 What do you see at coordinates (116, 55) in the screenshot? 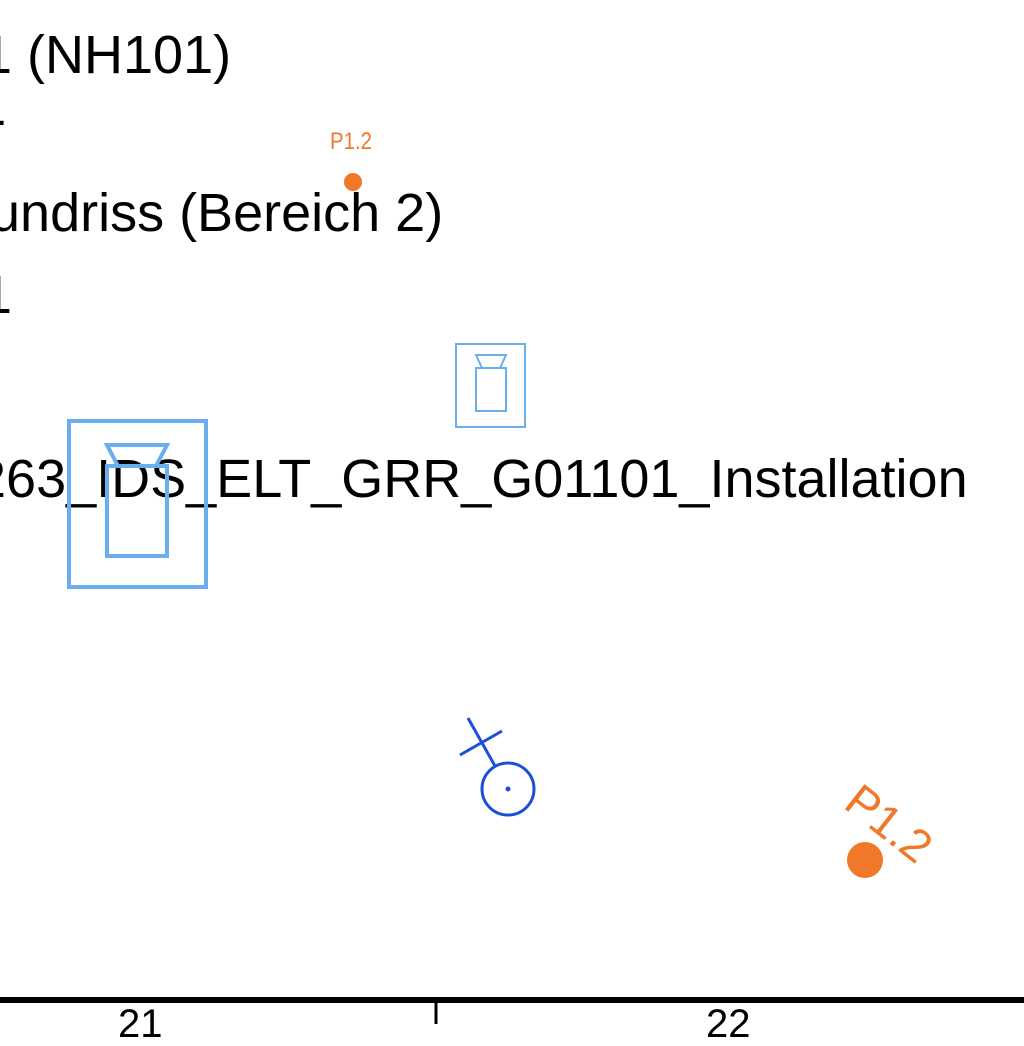
I see `drawing-title-line: 1 (NH101)` at bounding box center [116, 55].